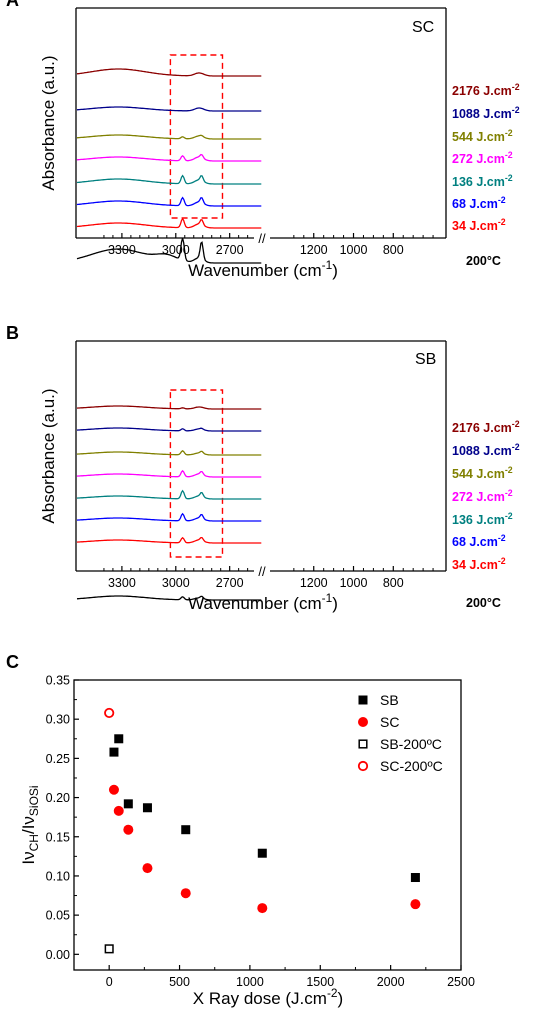  I want to click on y-tick-label: 0.20, so click(58, 798).